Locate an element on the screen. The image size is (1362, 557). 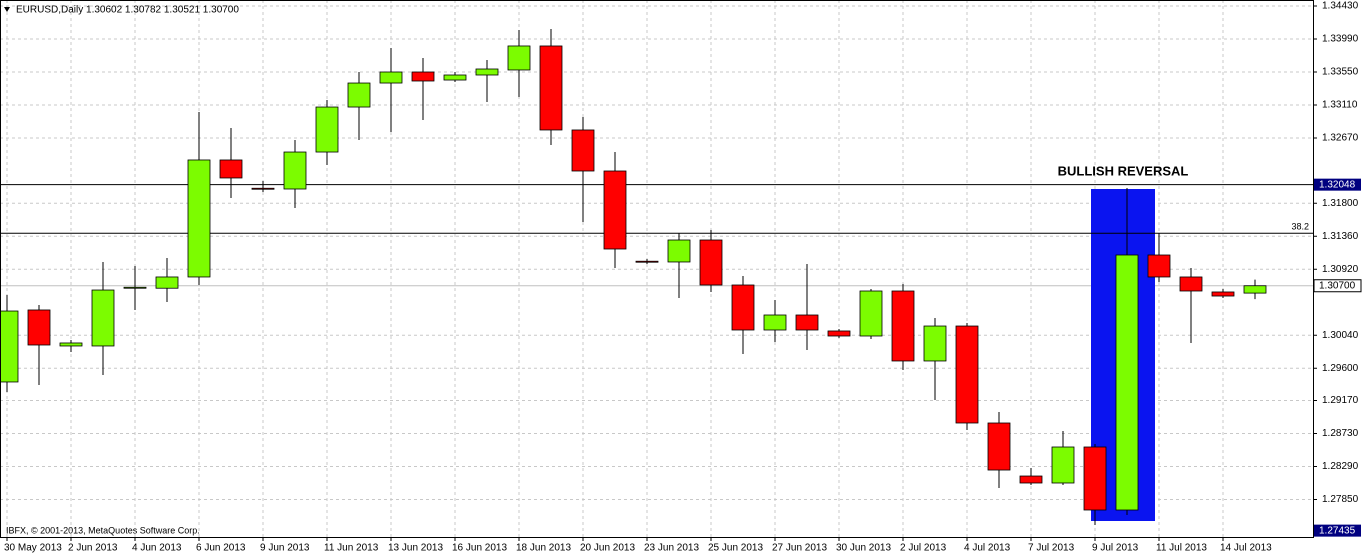
y-tick-label: 1.27850 is located at coordinates (1340, 499).